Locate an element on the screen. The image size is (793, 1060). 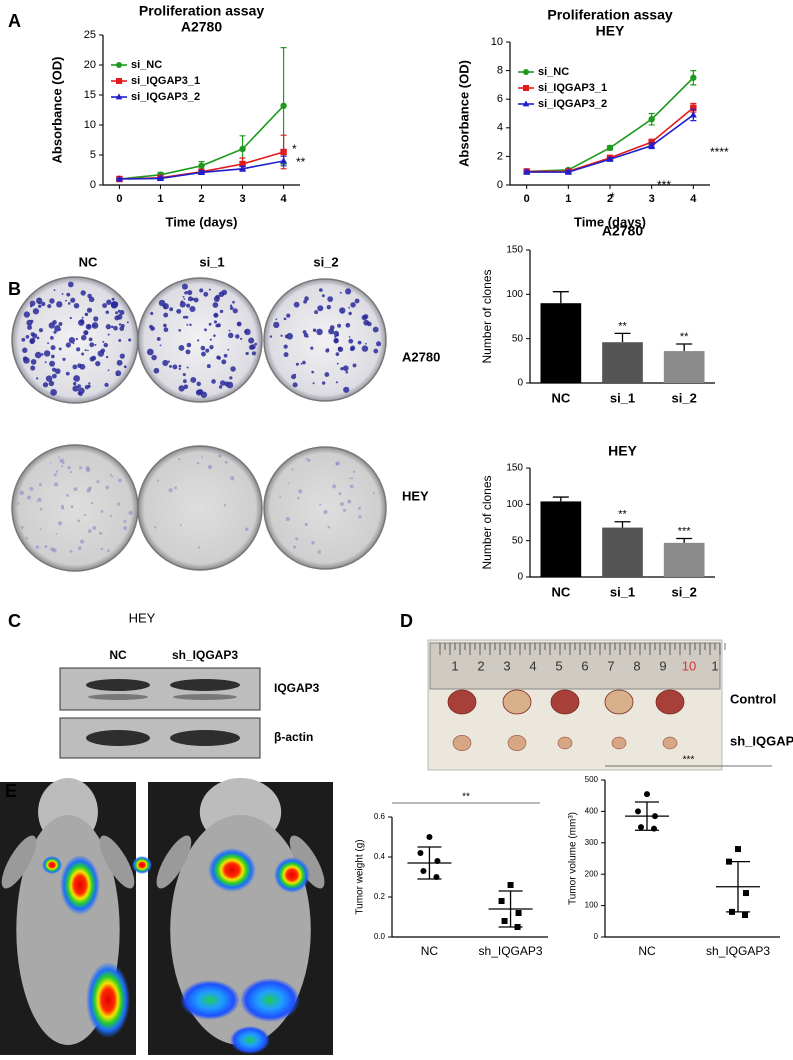
x-tick-label: 2 is located at coordinates (201, 199).